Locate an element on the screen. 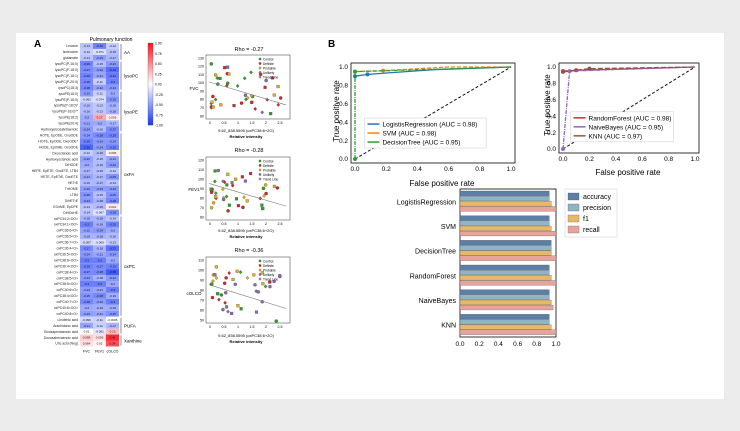 The height and width of the screenshot is (431, 740). heatmap-cell-value: -0.31 is located at coordinates (112, 76).